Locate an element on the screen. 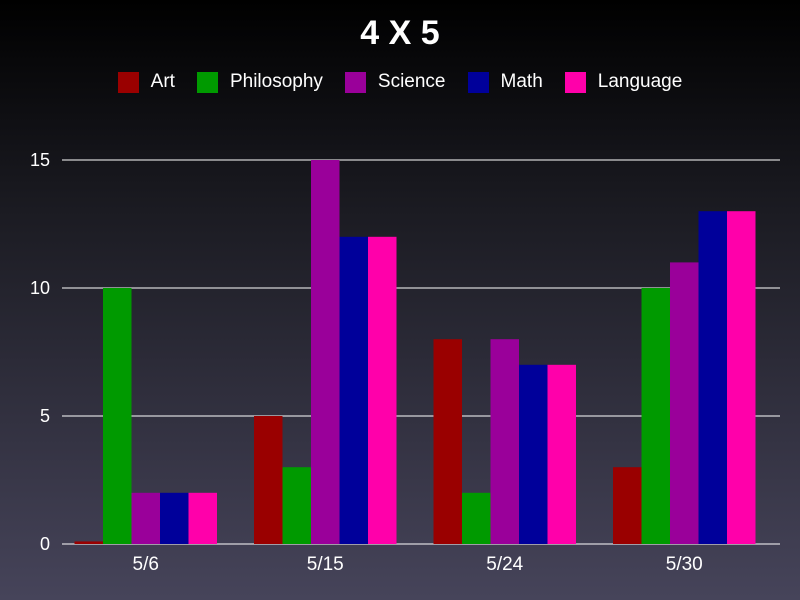 The height and width of the screenshot is (600, 800). x-tick-label: 5/6 is located at coordinates (146, 564).